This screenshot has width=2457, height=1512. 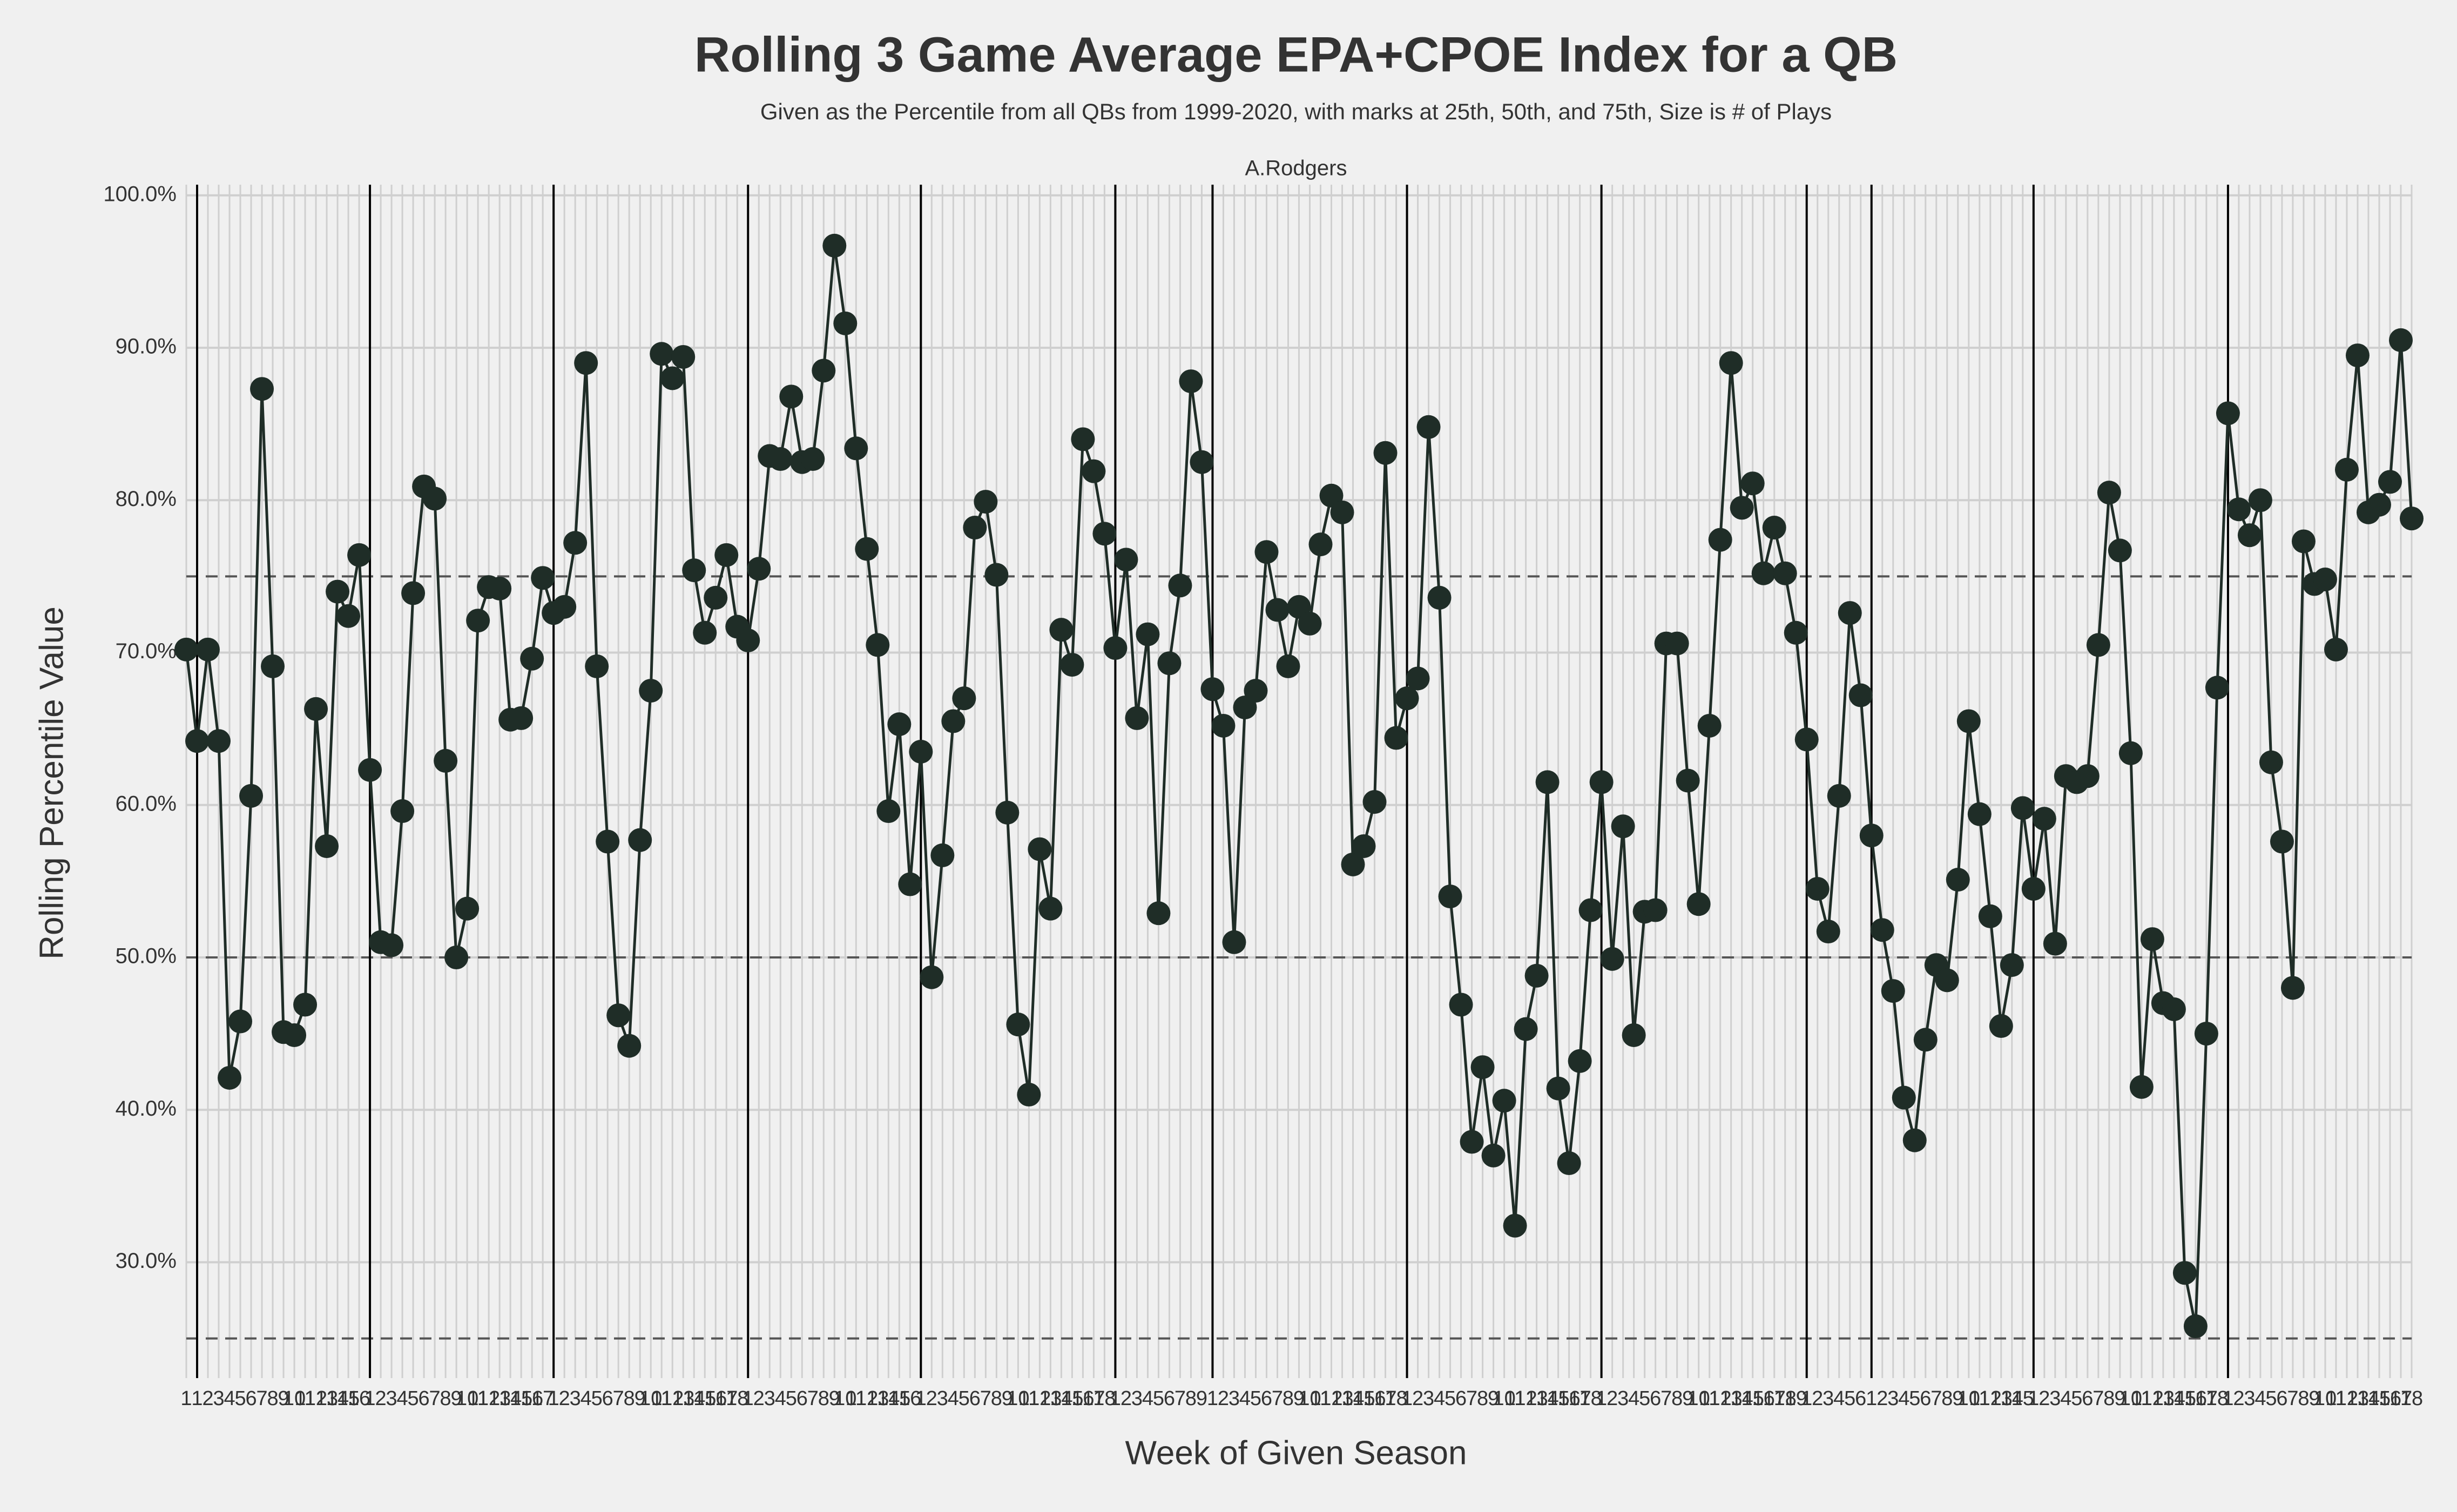 I want to click on x-tick-label: 15, so click(x=2185, y=1398).